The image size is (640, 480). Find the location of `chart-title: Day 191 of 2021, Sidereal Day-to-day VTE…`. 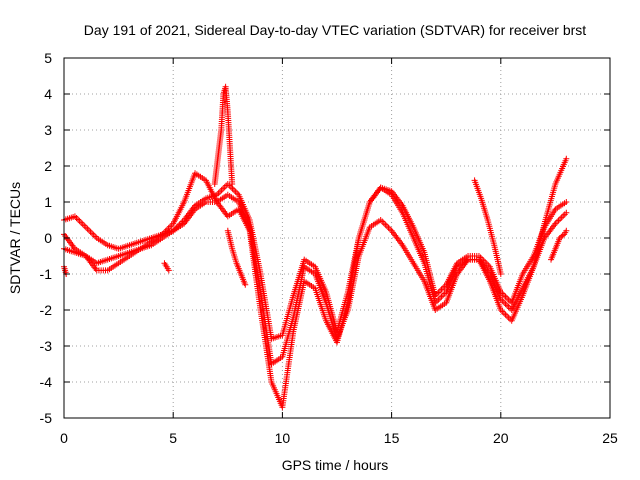

chart-title: Day 191 of 2021, Sidereal Day-to-day VTE… is located at coordinates (335, 30).